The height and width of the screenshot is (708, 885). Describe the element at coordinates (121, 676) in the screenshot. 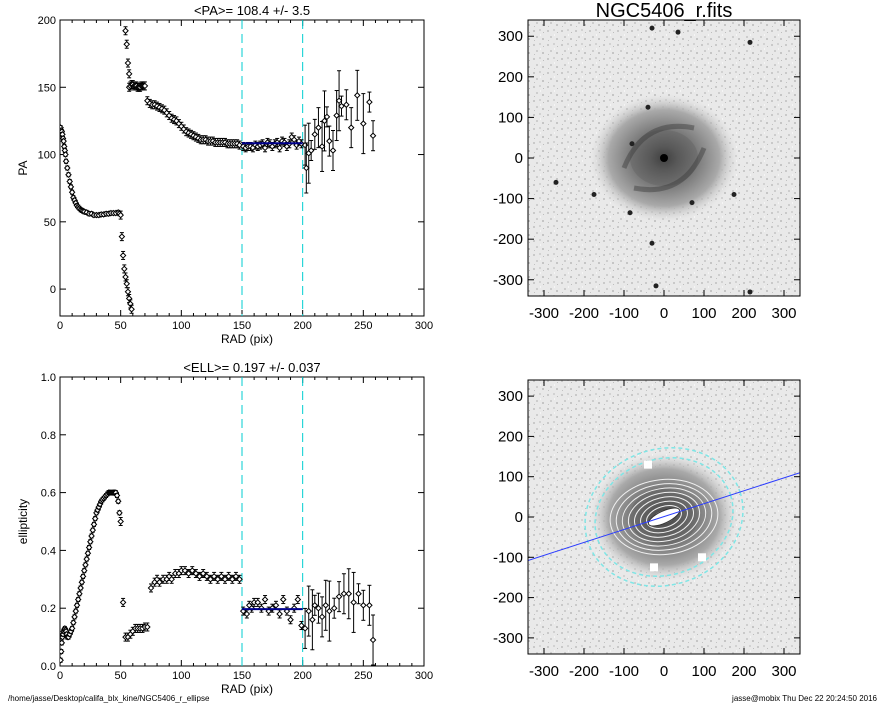

I see `x-tick-label: 50` at that location.